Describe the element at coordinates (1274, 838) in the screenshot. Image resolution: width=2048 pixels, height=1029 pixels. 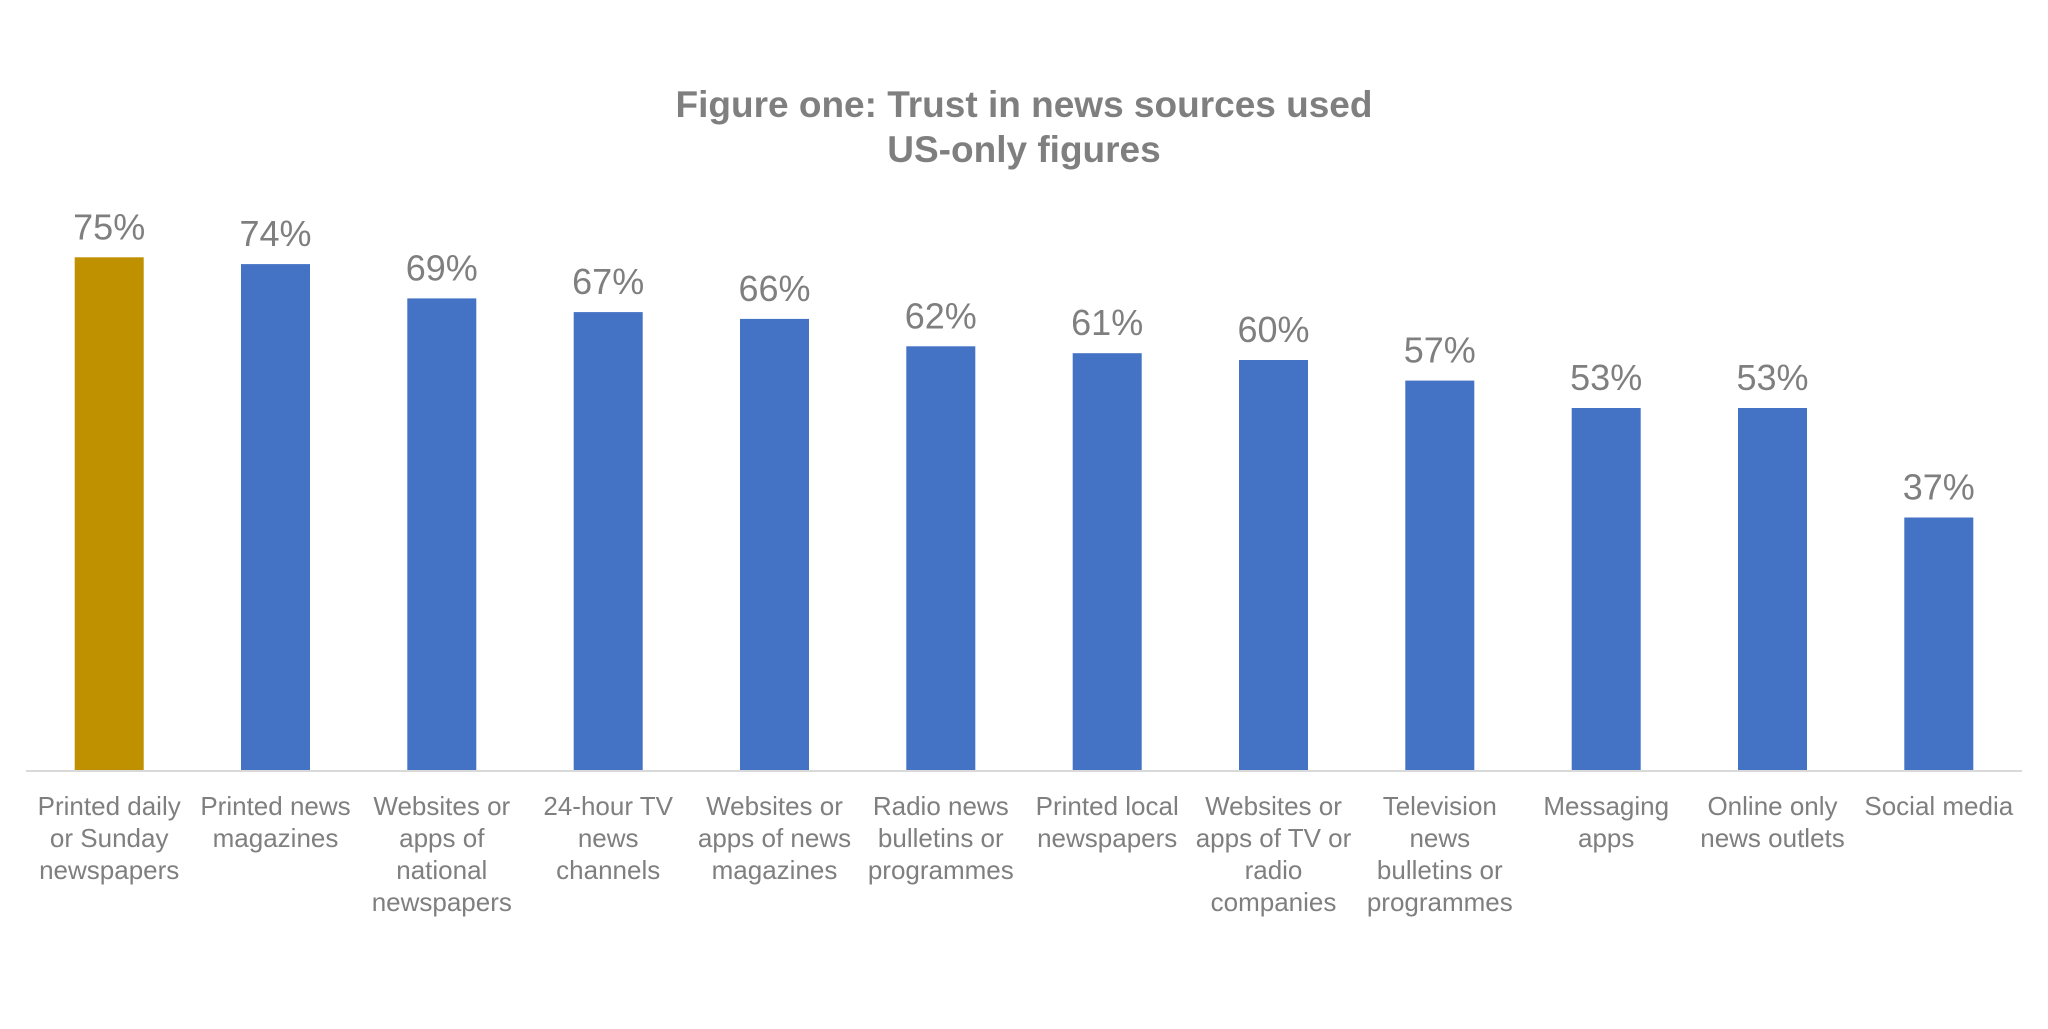
I see `category-label-line: apps of TV or` at that location.